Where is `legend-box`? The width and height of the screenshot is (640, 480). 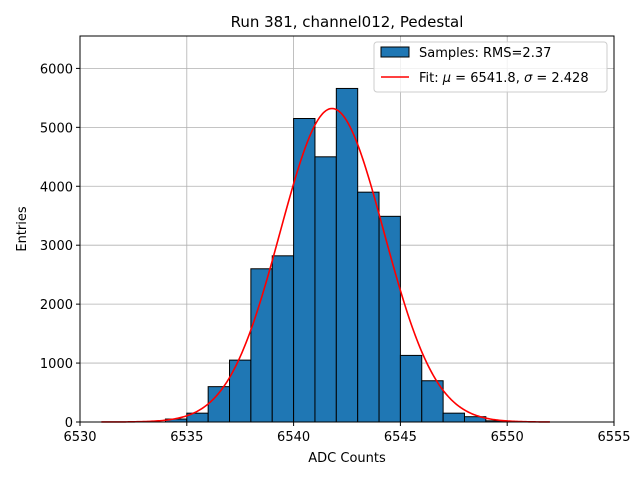
legend-box is located at coordinates (490, 67).